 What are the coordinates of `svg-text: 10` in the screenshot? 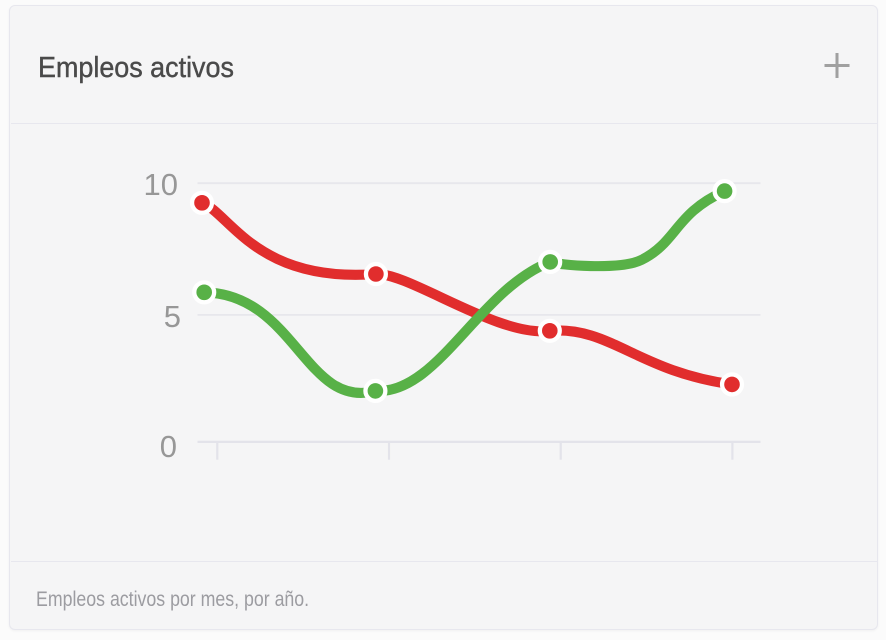 It's located at (161, 184).